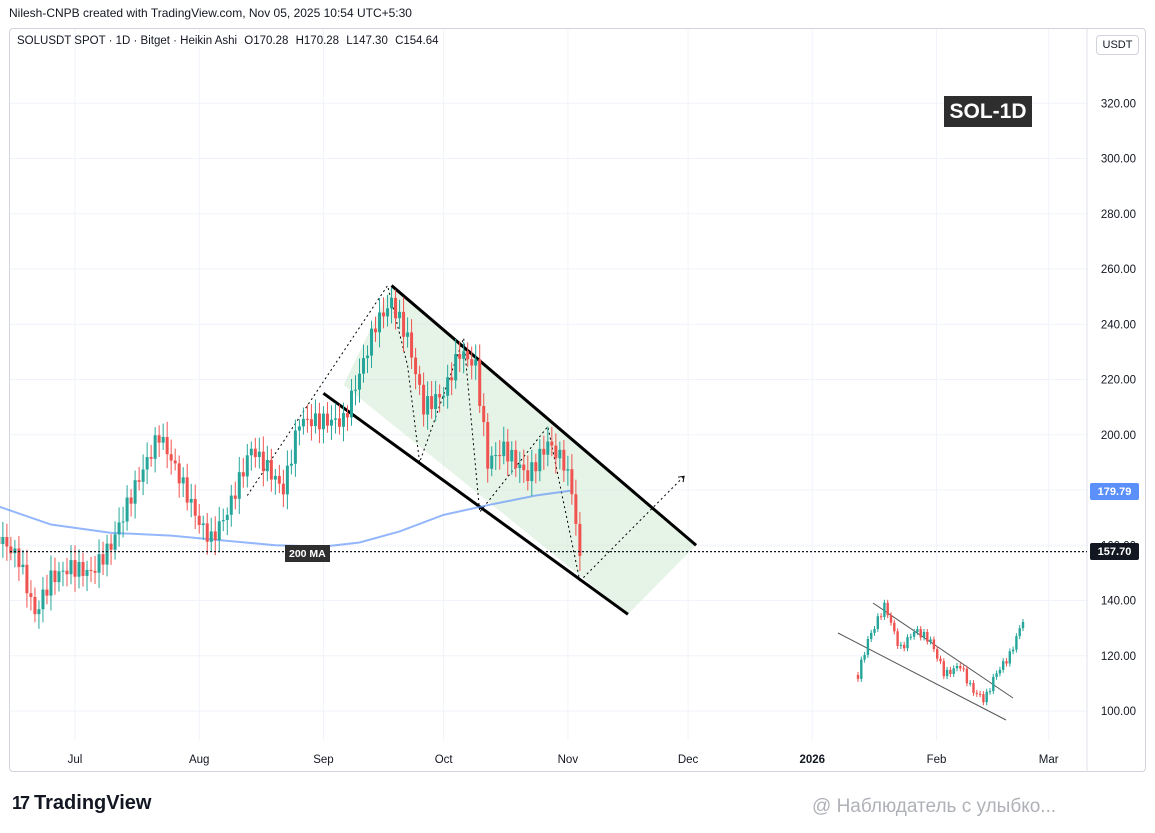  Describe the element at coordinates (1118, 657) in the screenshot. I see `y-tick-label: 120.00` at that location.